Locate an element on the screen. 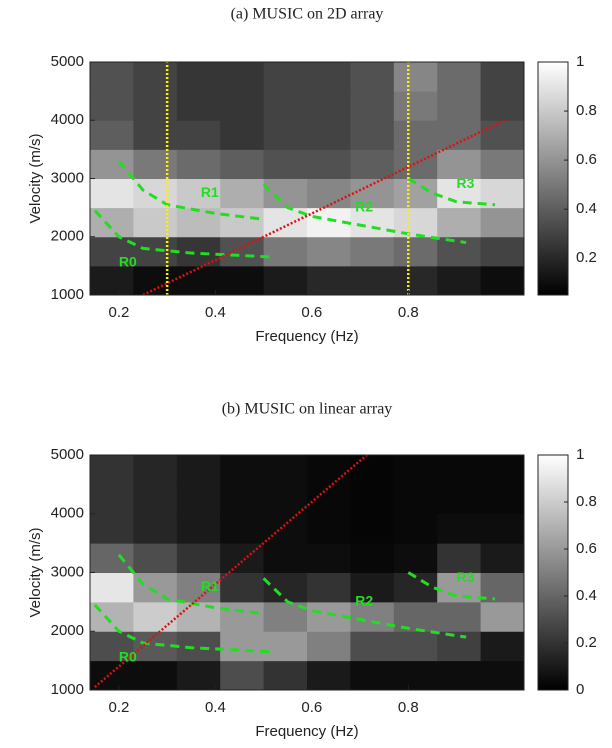  y-axis-label: Velocity (m/s) is located at coordinates (35, 178).